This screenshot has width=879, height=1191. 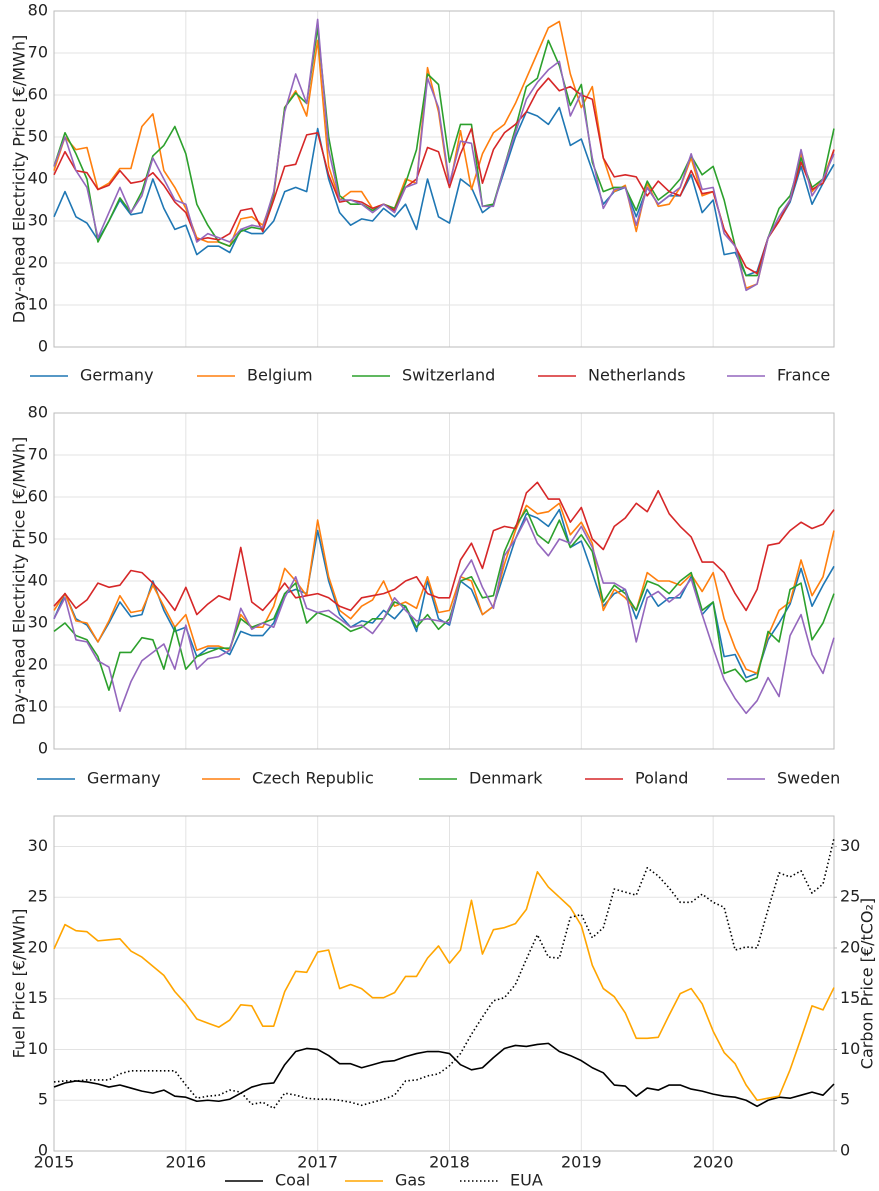 I want to click on x-tick-label: 2015, so click(x=54, y=1162).